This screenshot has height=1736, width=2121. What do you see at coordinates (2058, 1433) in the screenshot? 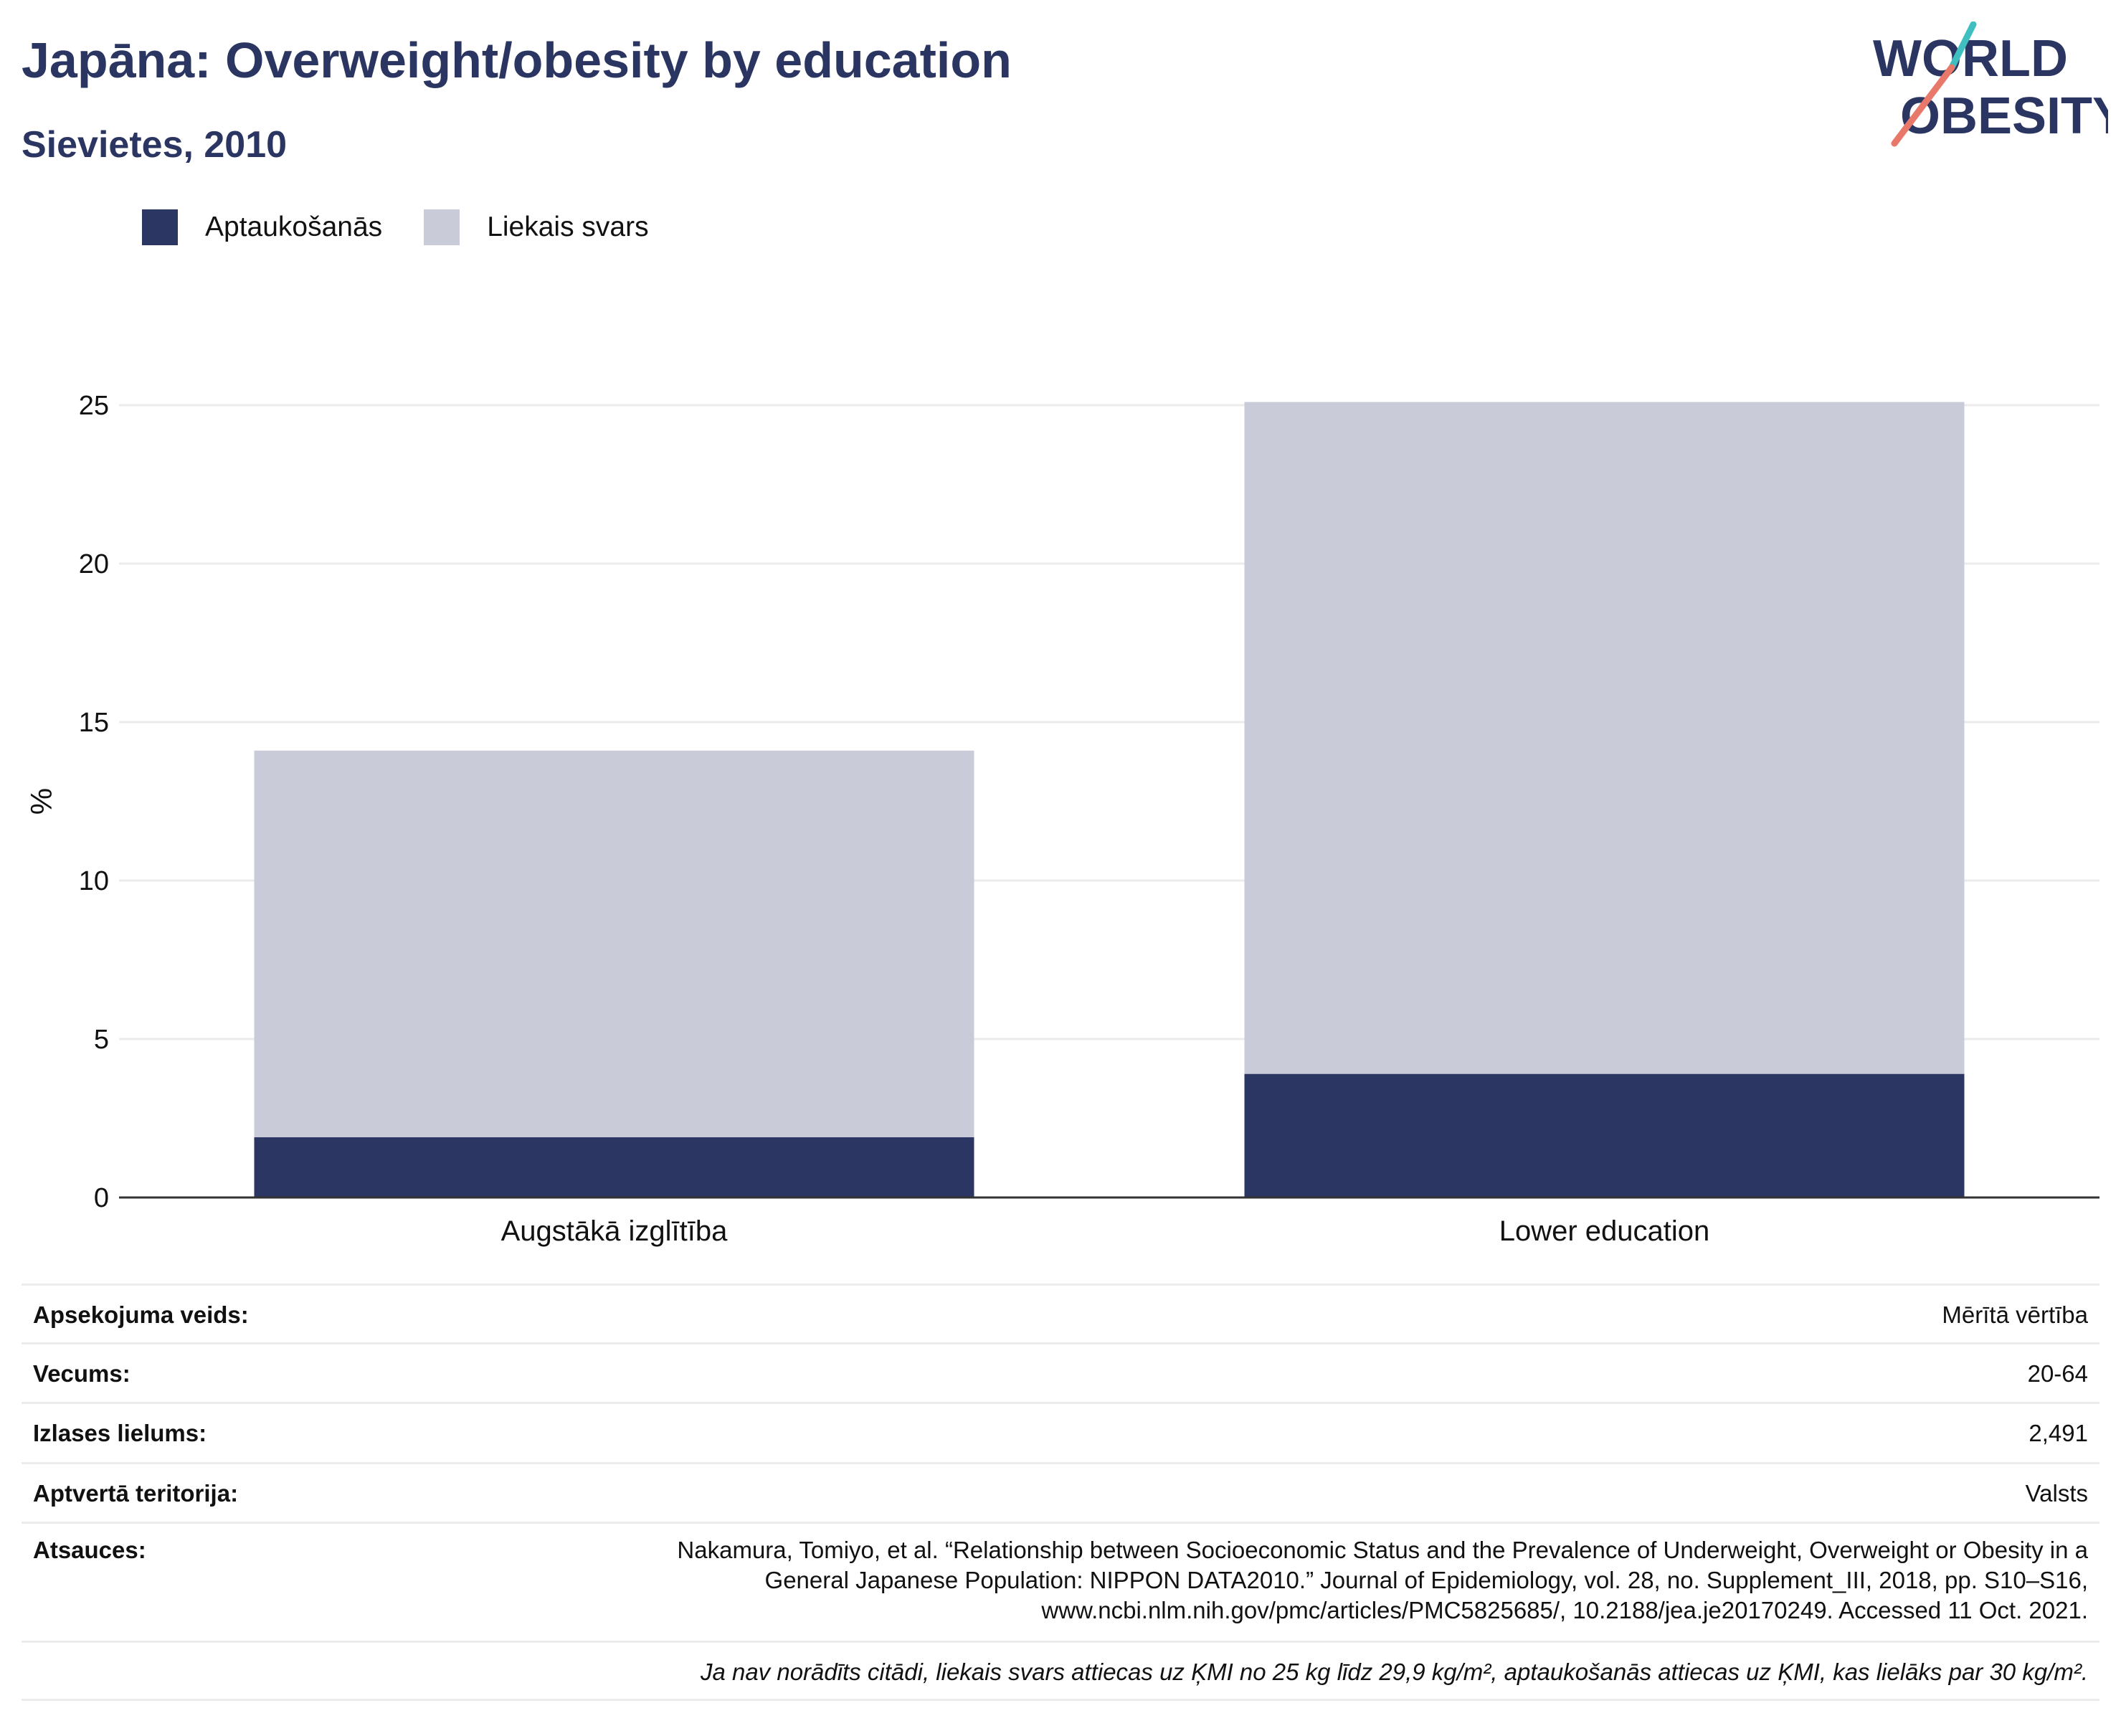
I see `meta-value: 2,491` at bounding box center [2058, 1433].